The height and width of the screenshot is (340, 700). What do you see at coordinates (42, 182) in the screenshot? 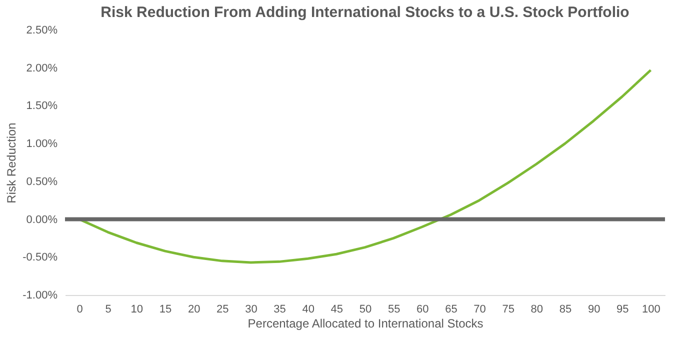
I see `y-tick-label: 0.50%` at bounding box center [42, 182].